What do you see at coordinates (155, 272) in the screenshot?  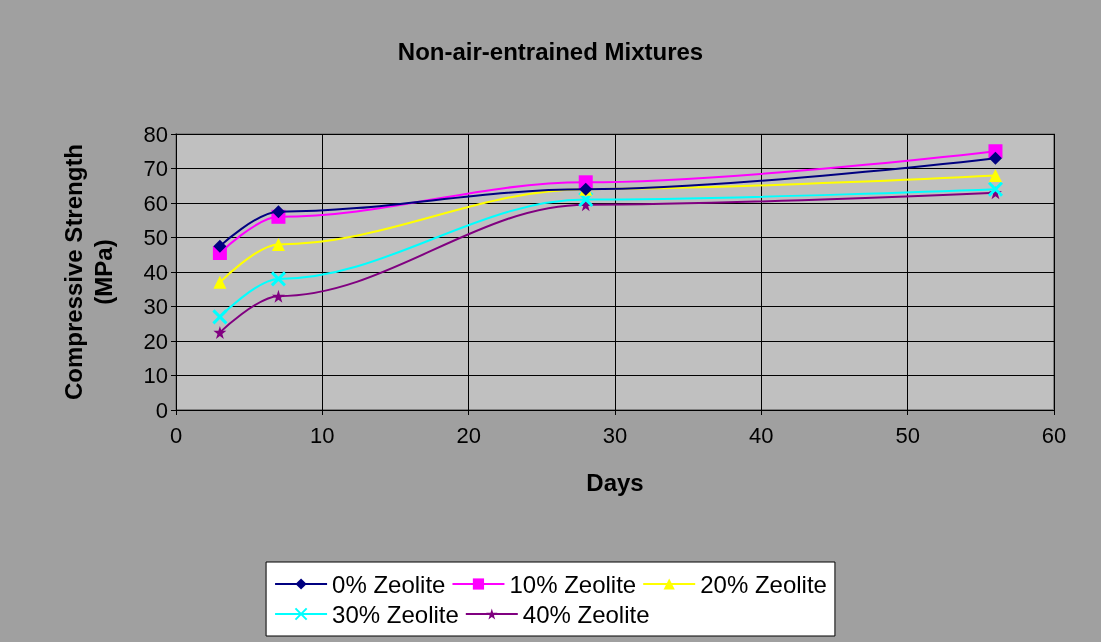 I see `y-tick-label: 40` at bounding box center [155, 272].